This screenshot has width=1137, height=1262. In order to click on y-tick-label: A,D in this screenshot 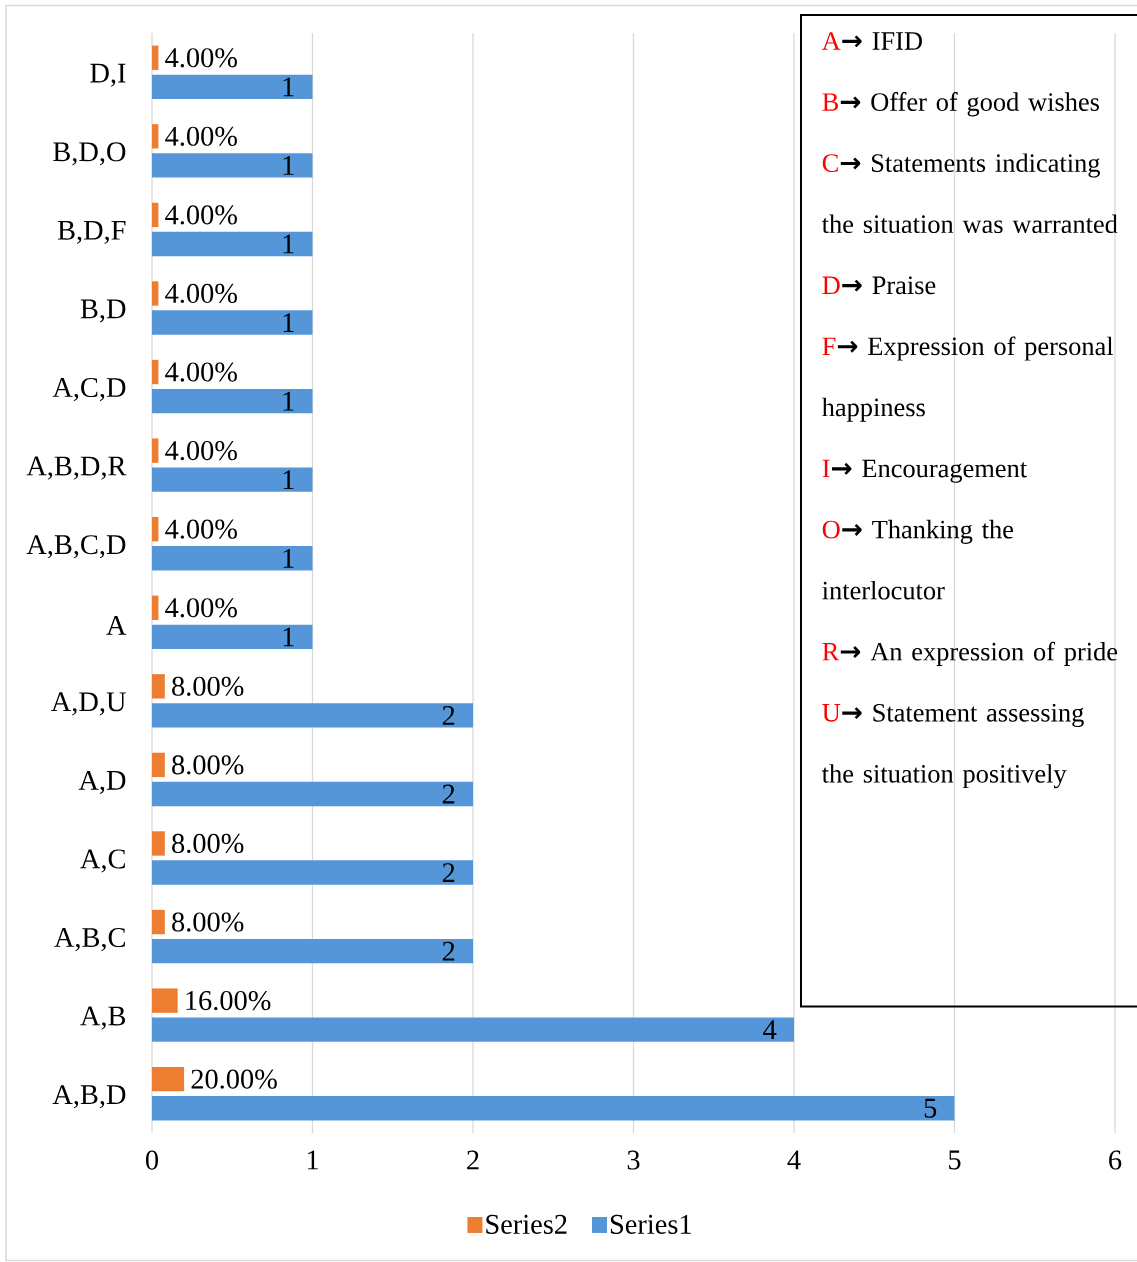, I will do `click(102, 782)`.